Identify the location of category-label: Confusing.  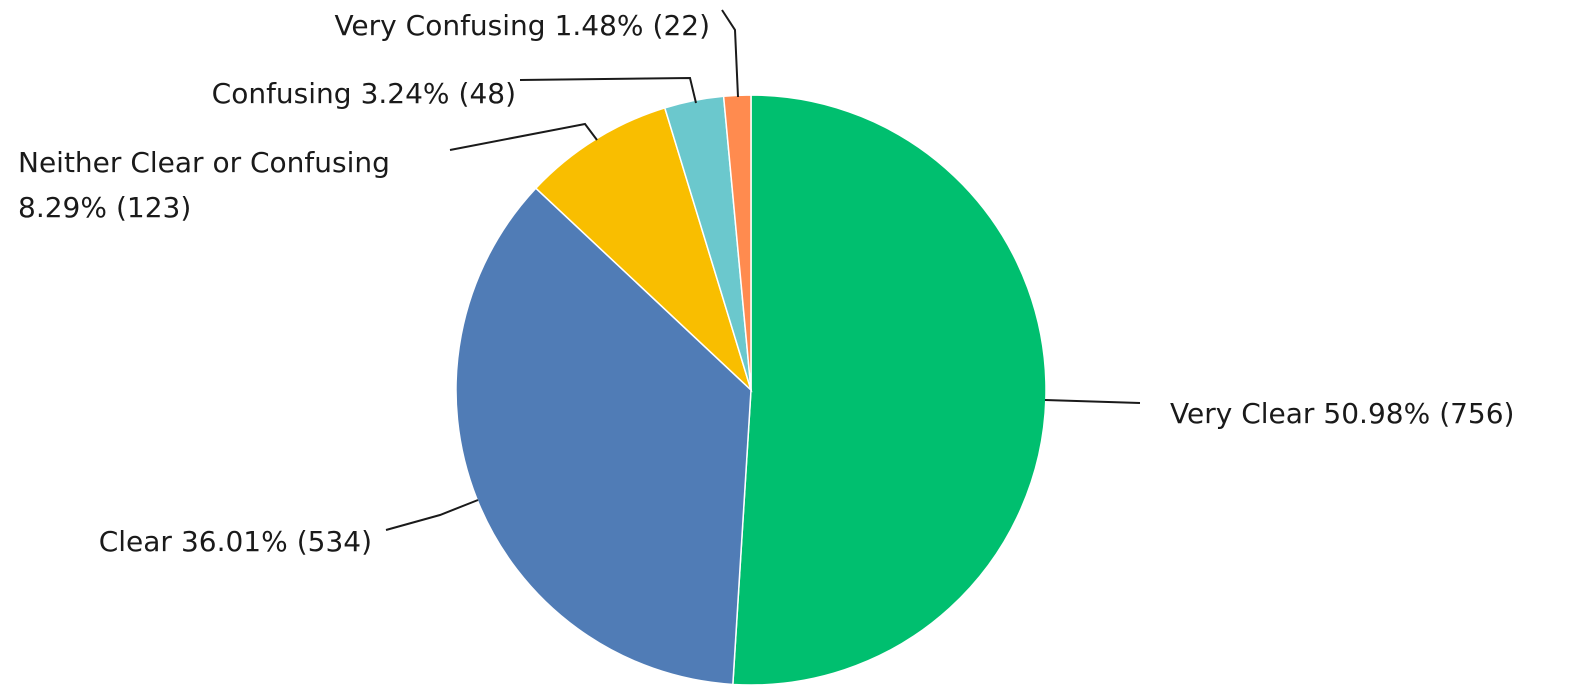
(282, 93).